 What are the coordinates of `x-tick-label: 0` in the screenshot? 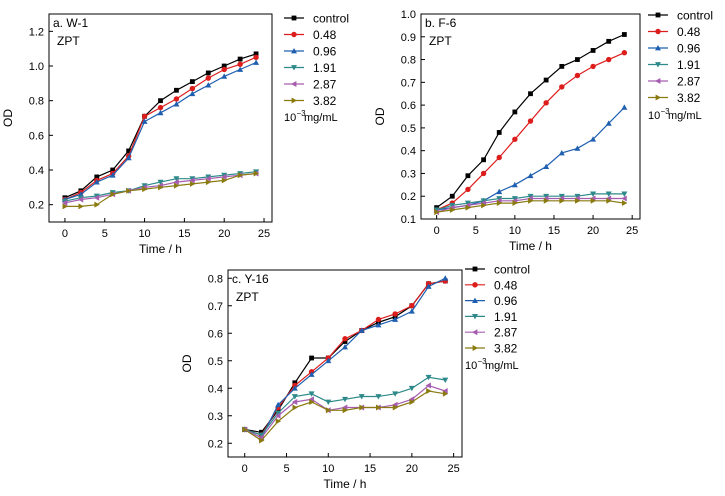 It's located at (65, 234).